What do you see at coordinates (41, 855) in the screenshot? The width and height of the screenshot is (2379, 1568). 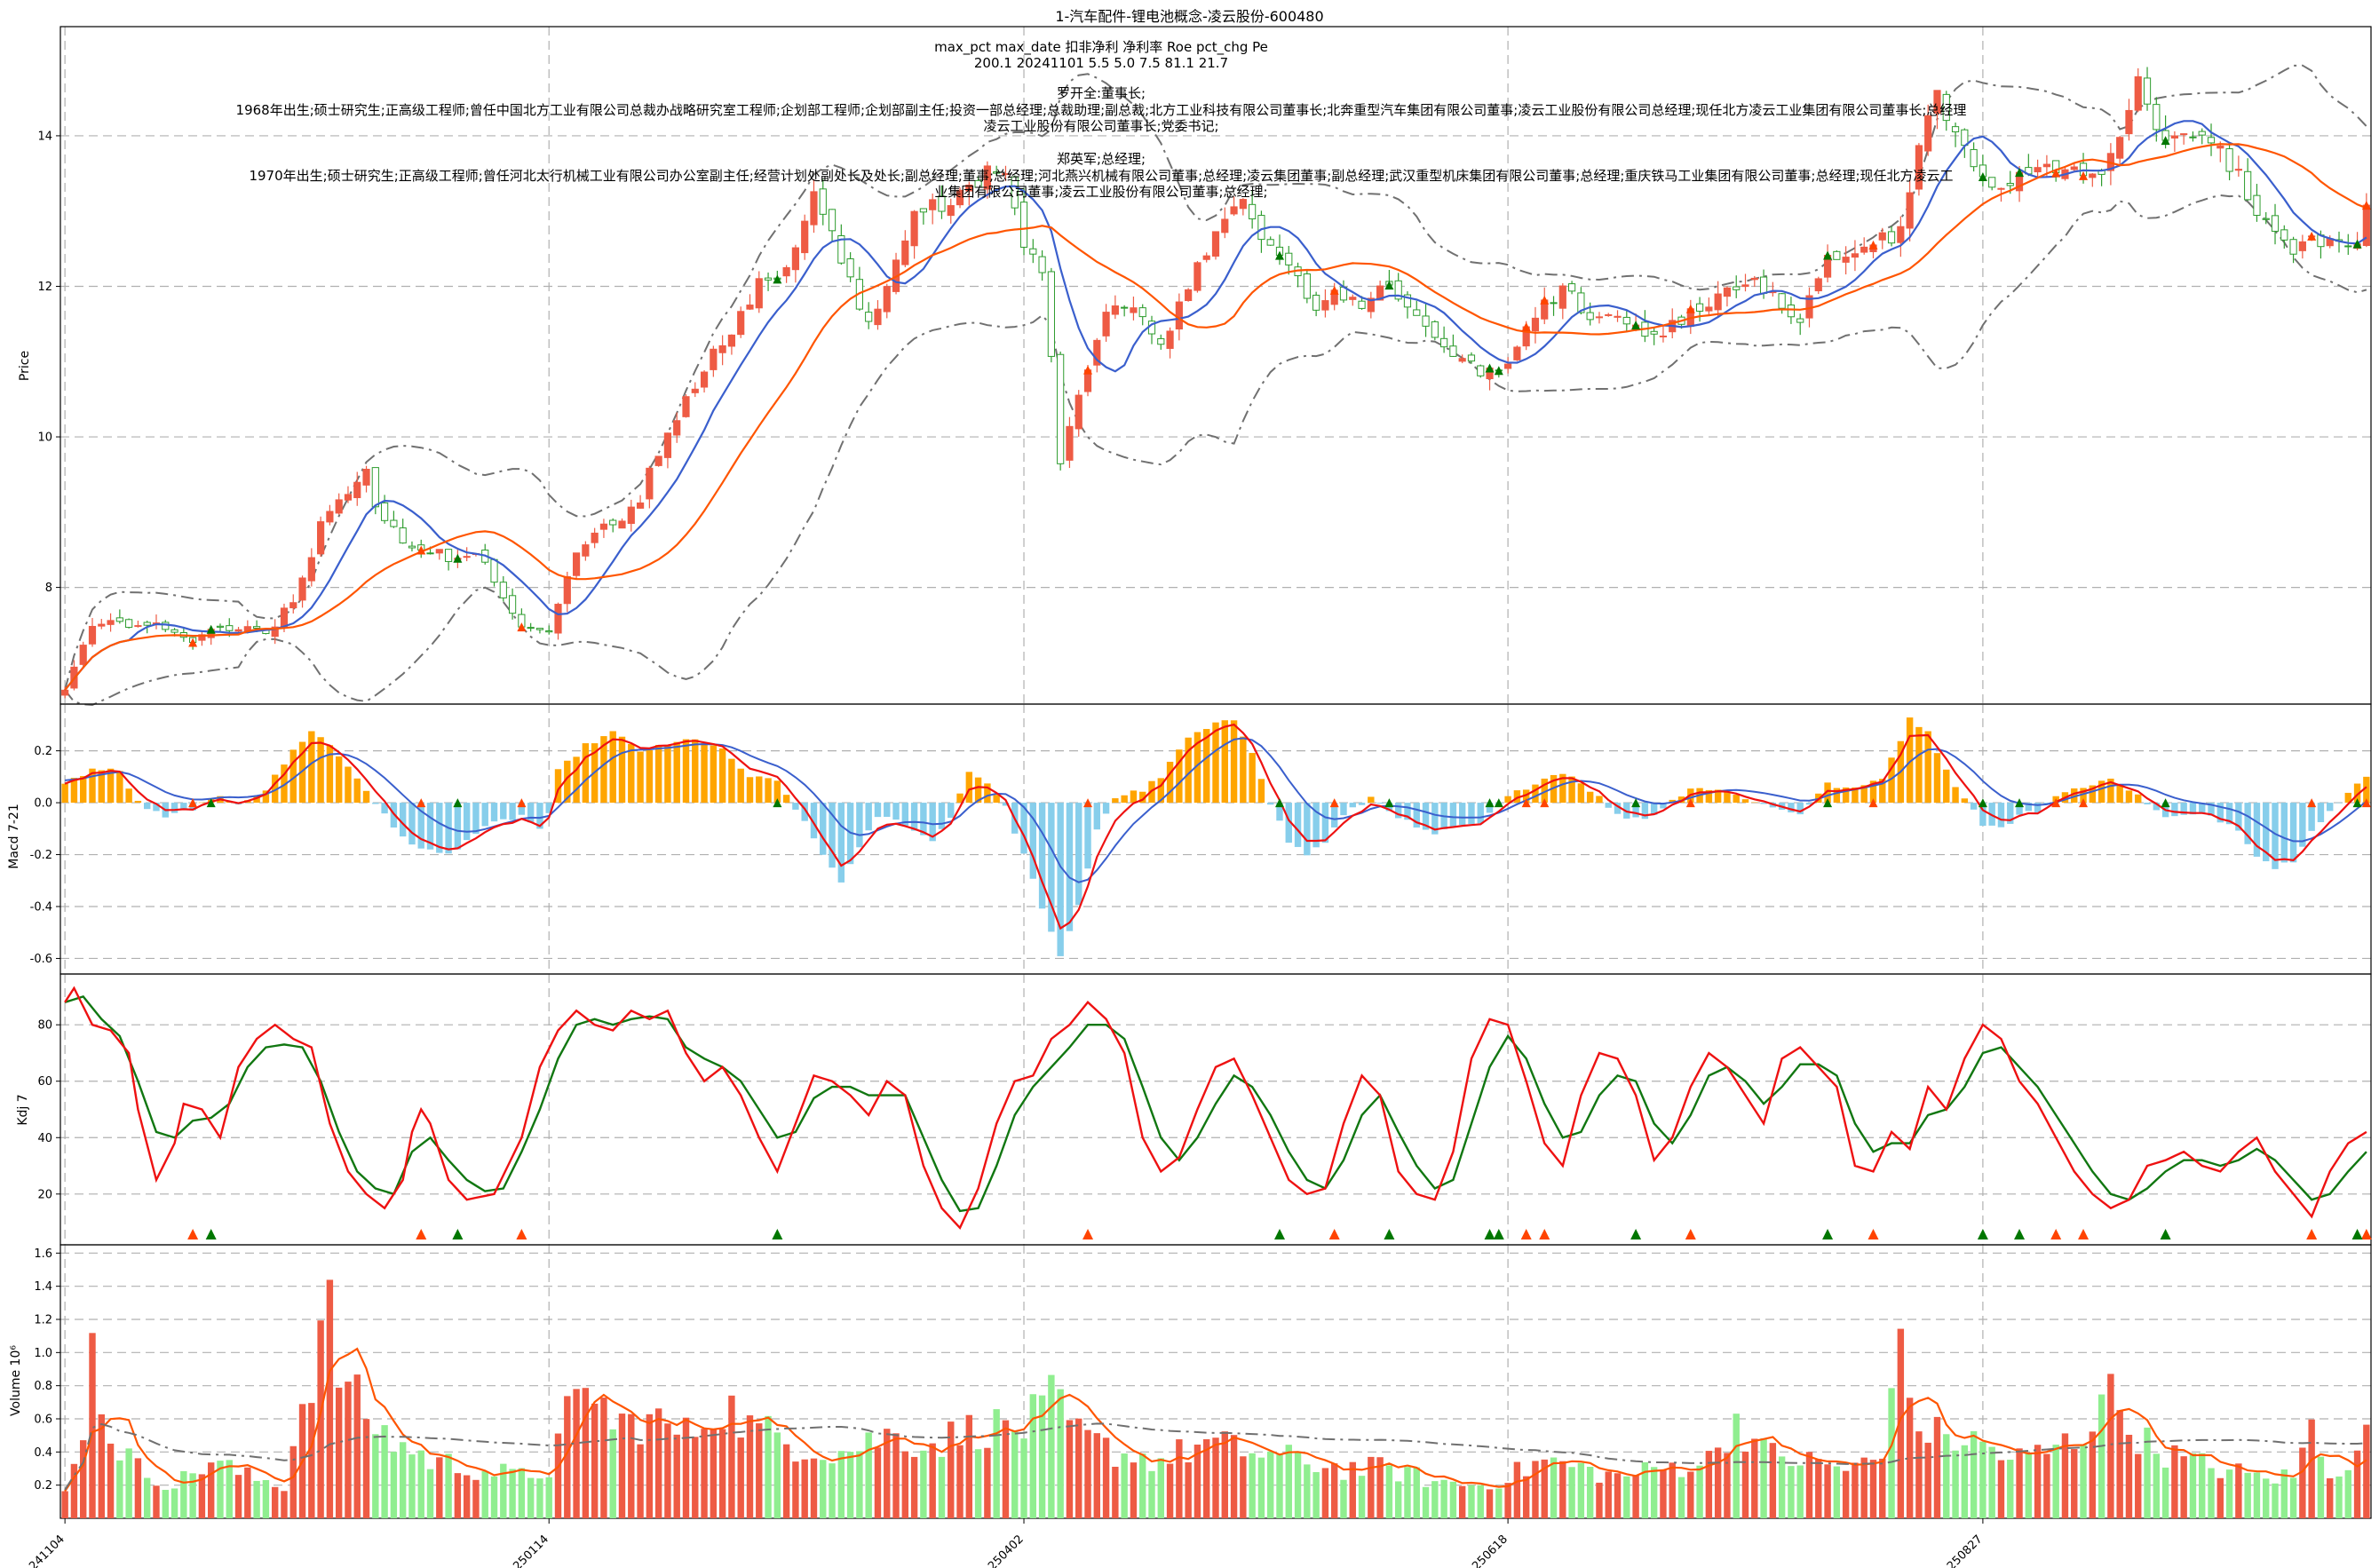 I see `y-tick-label: -0.2` at bounding box center [41, 855].